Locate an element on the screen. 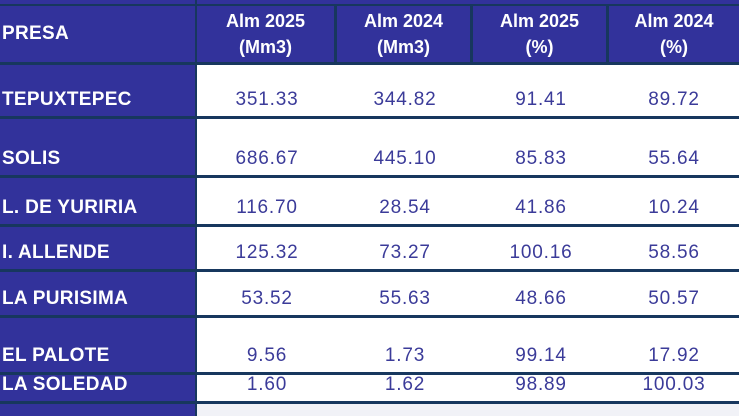 The image size is (739, 416). value-cell: 1.62 is located at coordinates (405, 389).